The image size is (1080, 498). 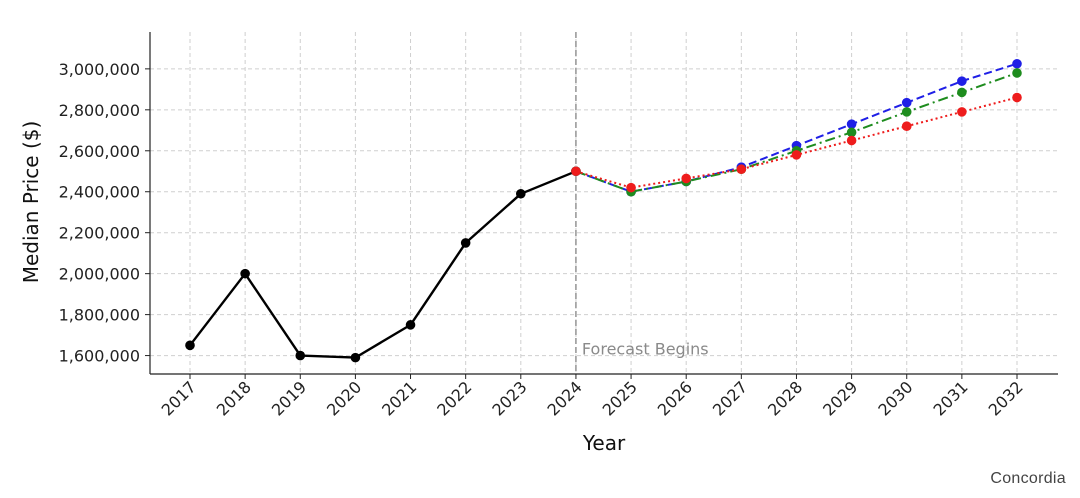 I want to click on y-tick-label: 3,000,000, so click(x=99, y=69).